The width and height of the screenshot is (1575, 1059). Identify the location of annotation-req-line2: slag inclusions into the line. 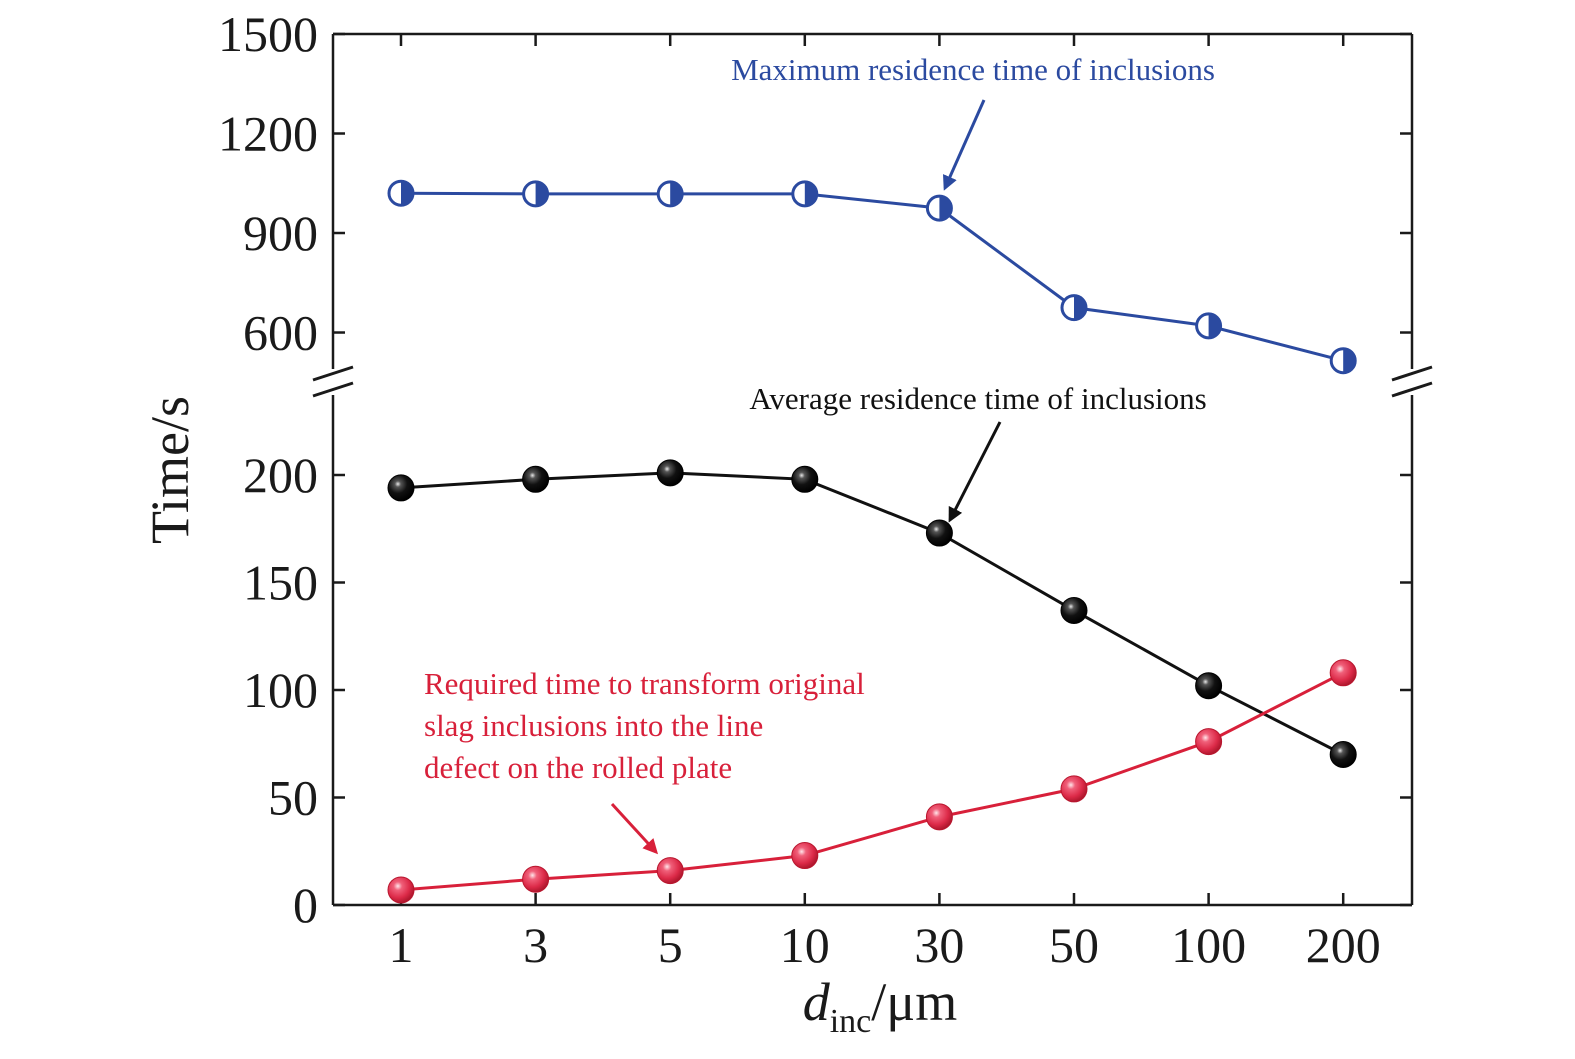
(593, 725).